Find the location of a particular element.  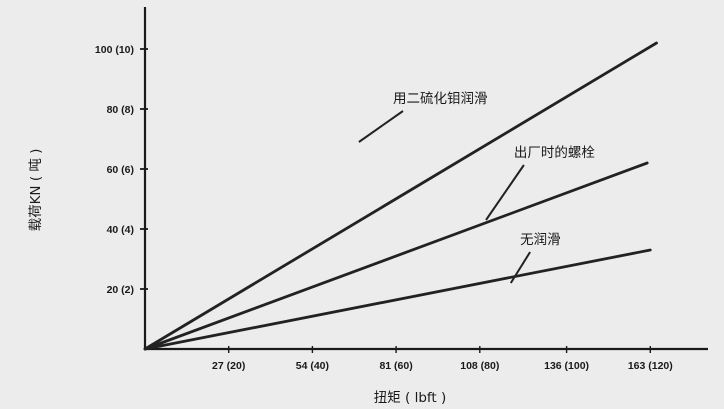

y-tick-label: 100 (10) is located at coordinates (114, 50).